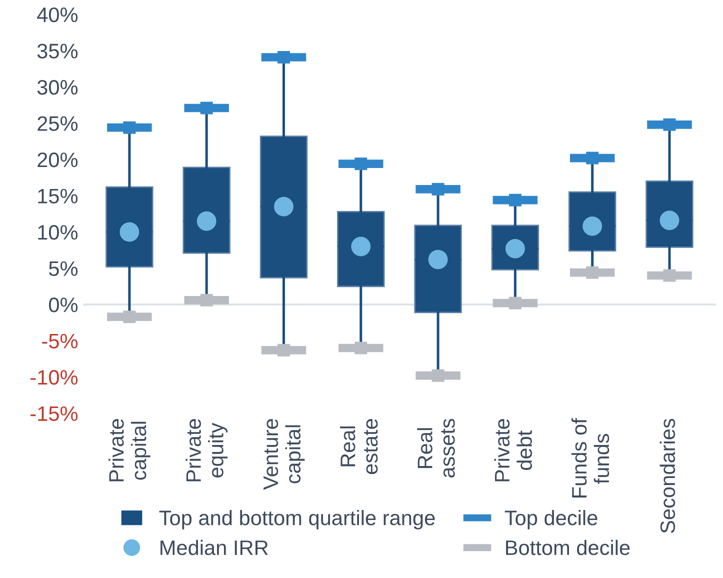 The width and height of the screenshot is (723, 578). What do you see at coordinates (58, 160) in the screenshot?
I see `y-tick-label: 20%` at bounding box center [58, 160].